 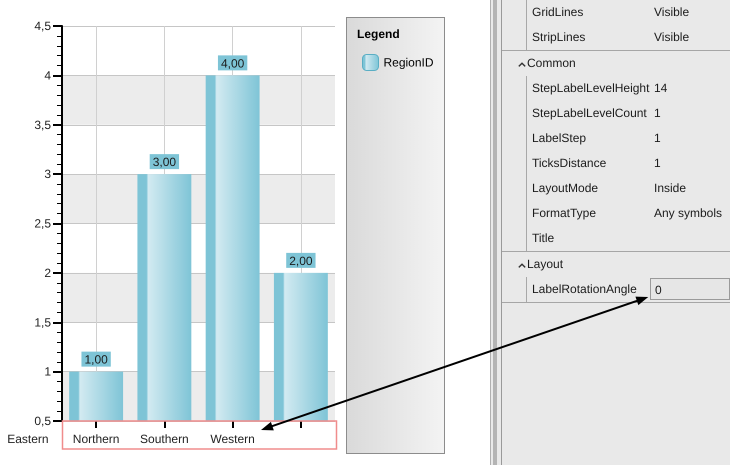 I want to click on y-tick-label: 4,5, so click(x=43, y=26).